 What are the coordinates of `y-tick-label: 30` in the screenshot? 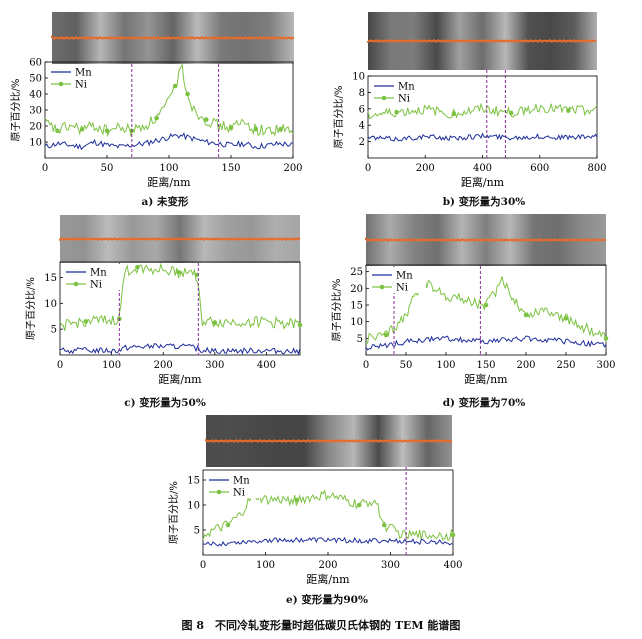 It's located at (35, 111).